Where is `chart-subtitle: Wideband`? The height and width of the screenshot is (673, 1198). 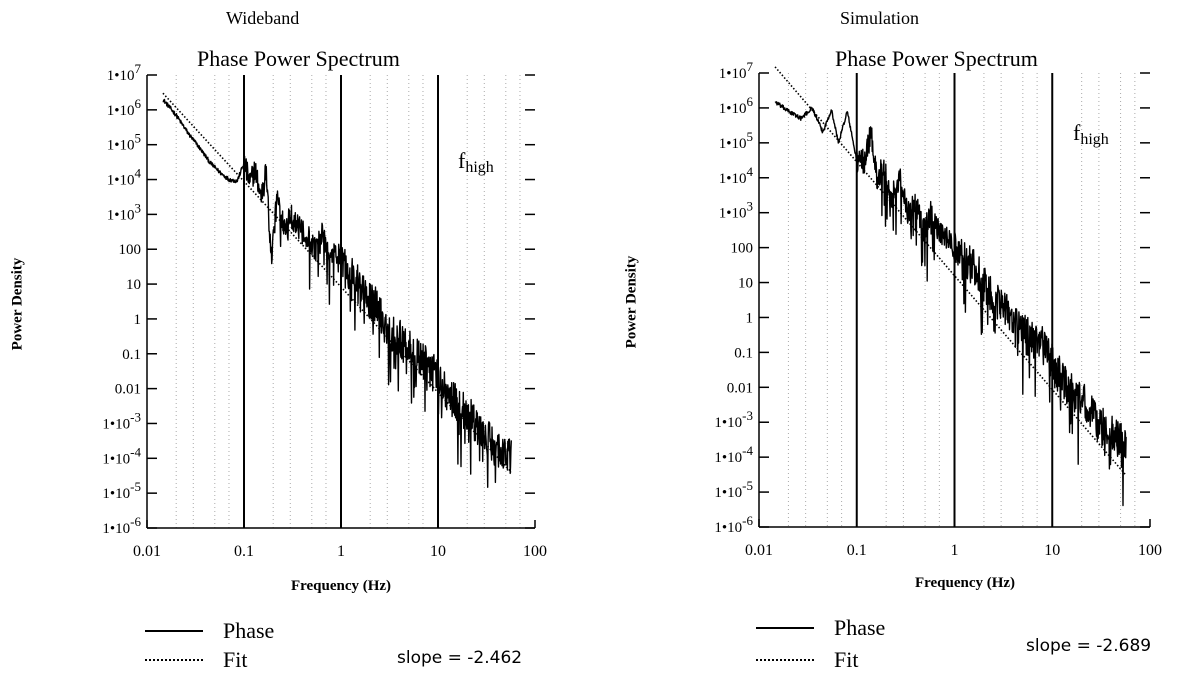 chart-subtitle: Wideband is located at coordinates (263, 18).